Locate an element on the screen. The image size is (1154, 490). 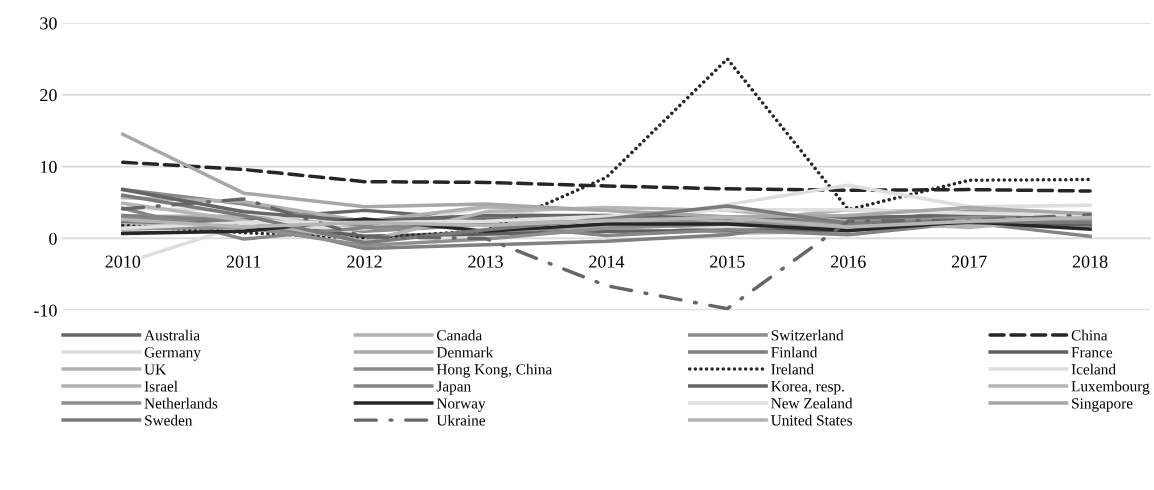
legend-label: France is located at coordinates (1092, 352).